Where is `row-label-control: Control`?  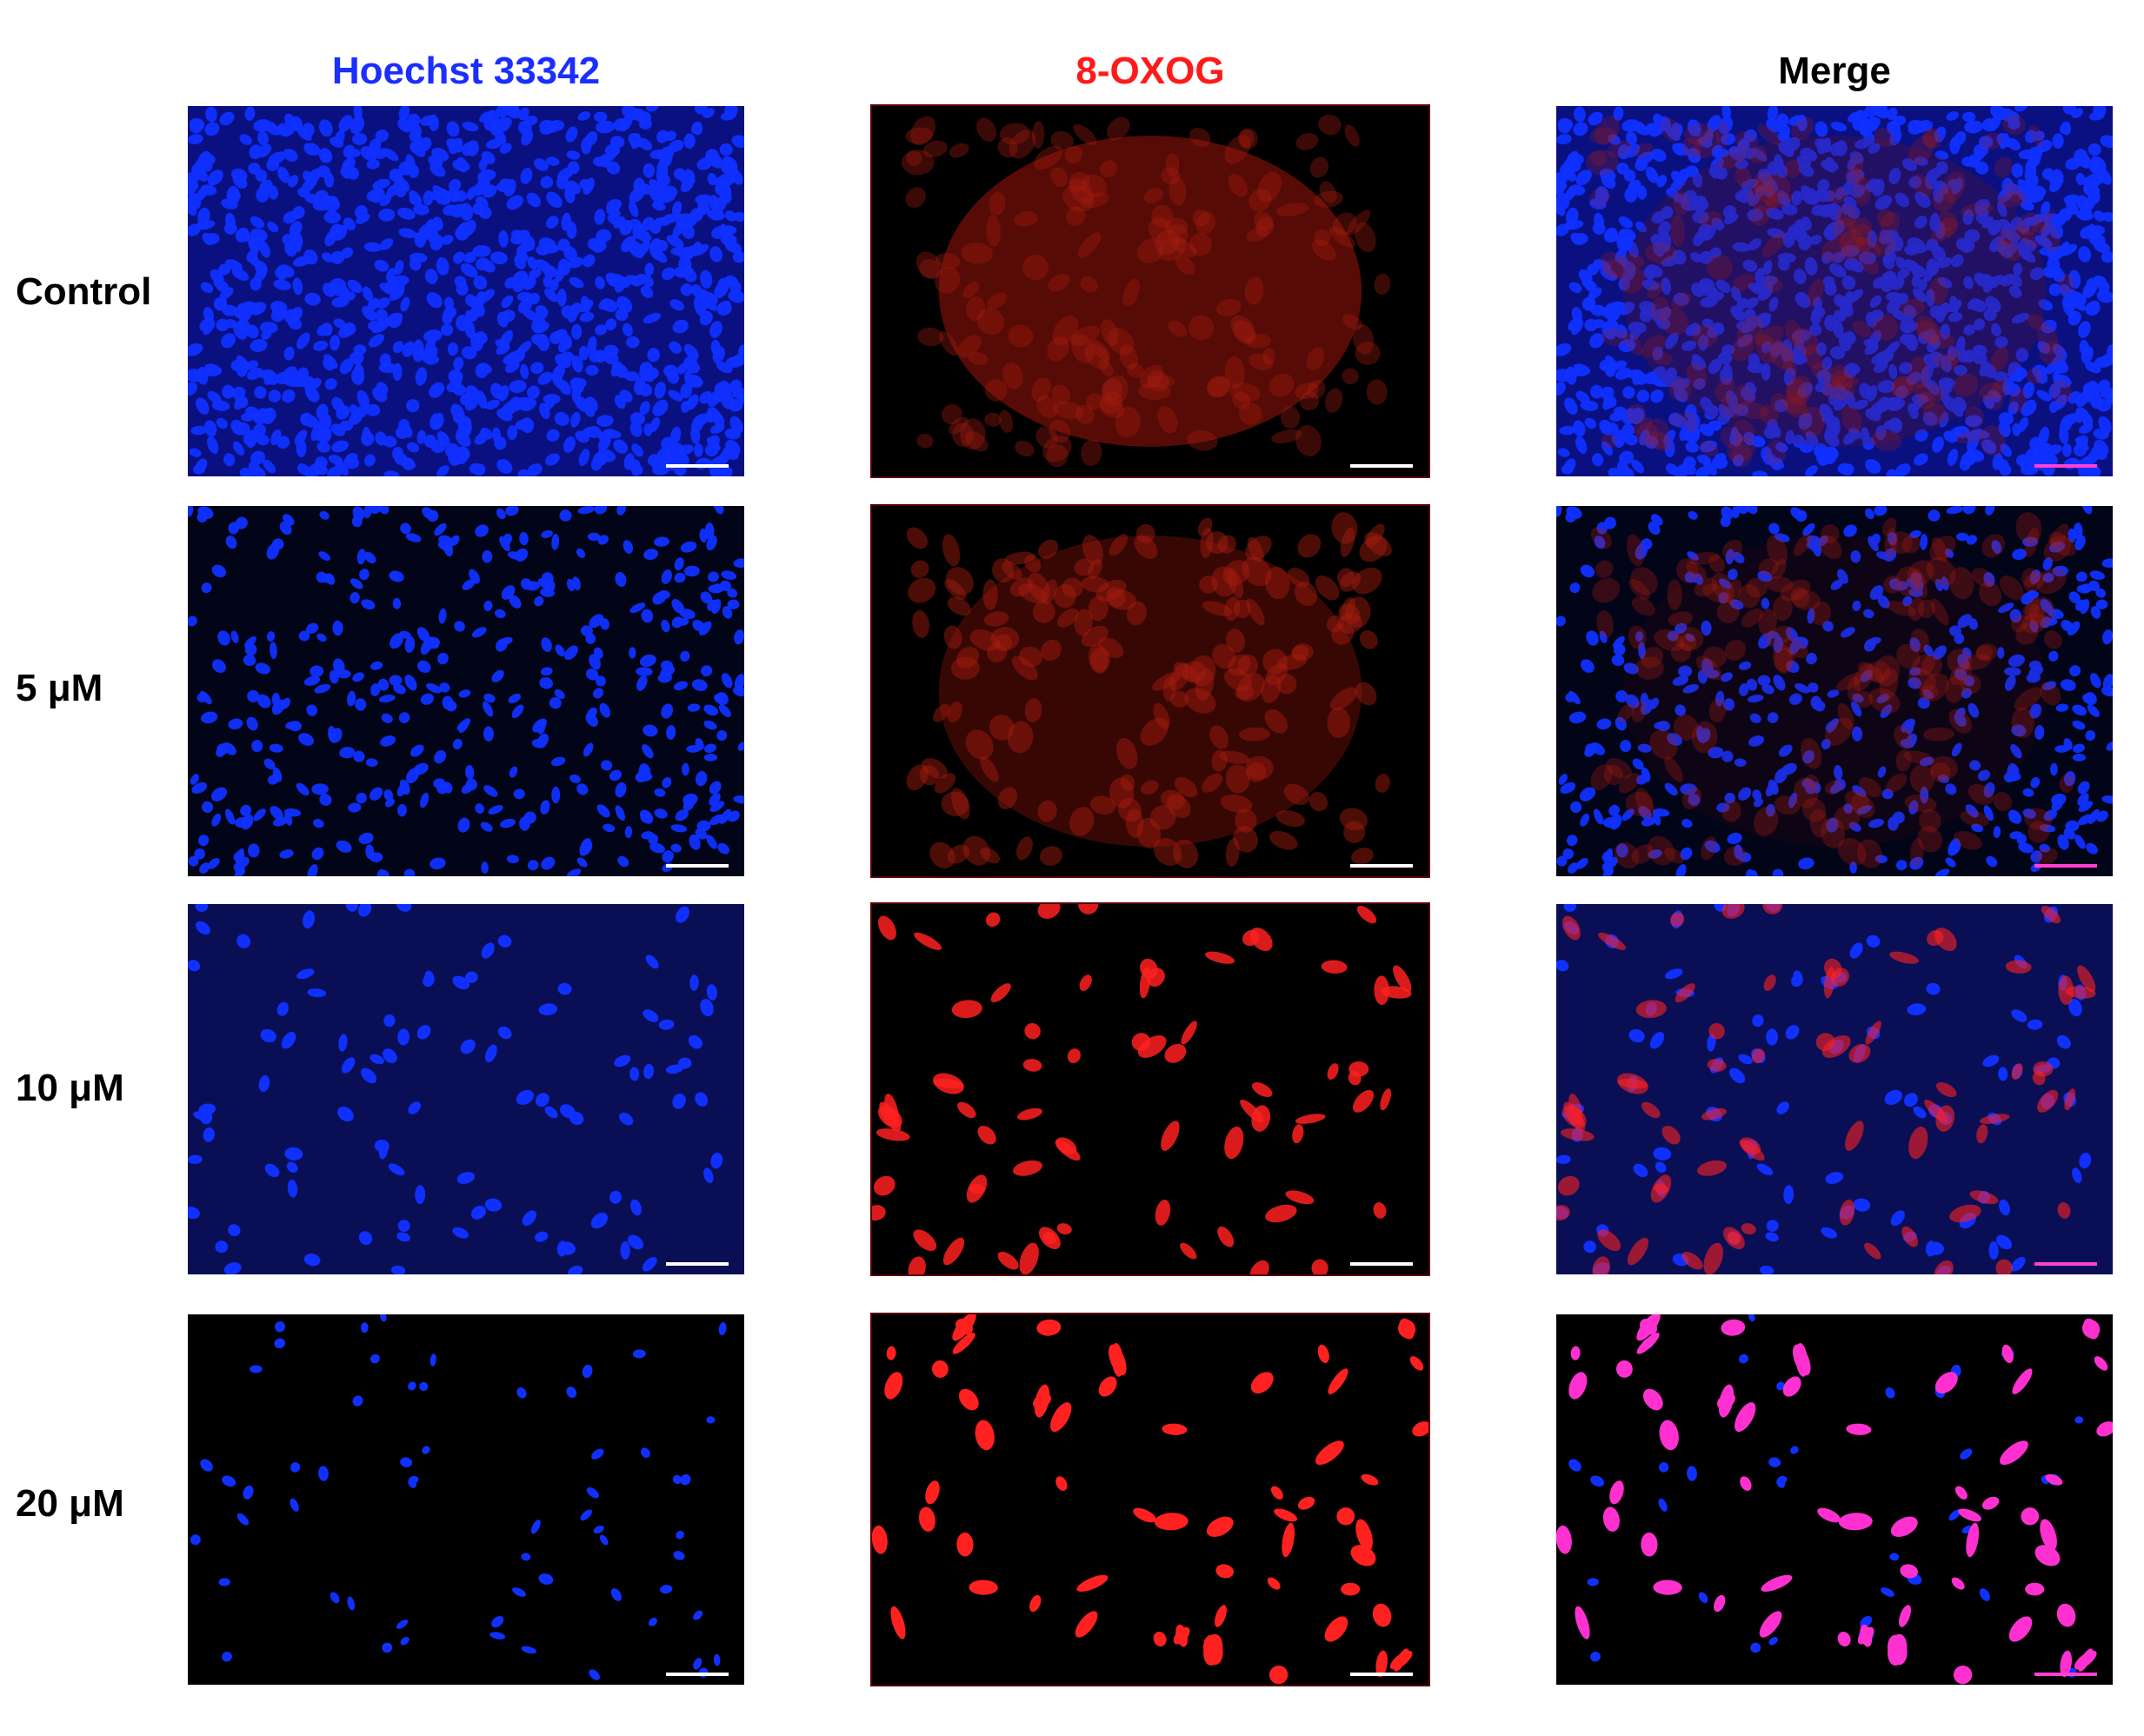 row-label-control: Control is located at coordinates (84, 291).